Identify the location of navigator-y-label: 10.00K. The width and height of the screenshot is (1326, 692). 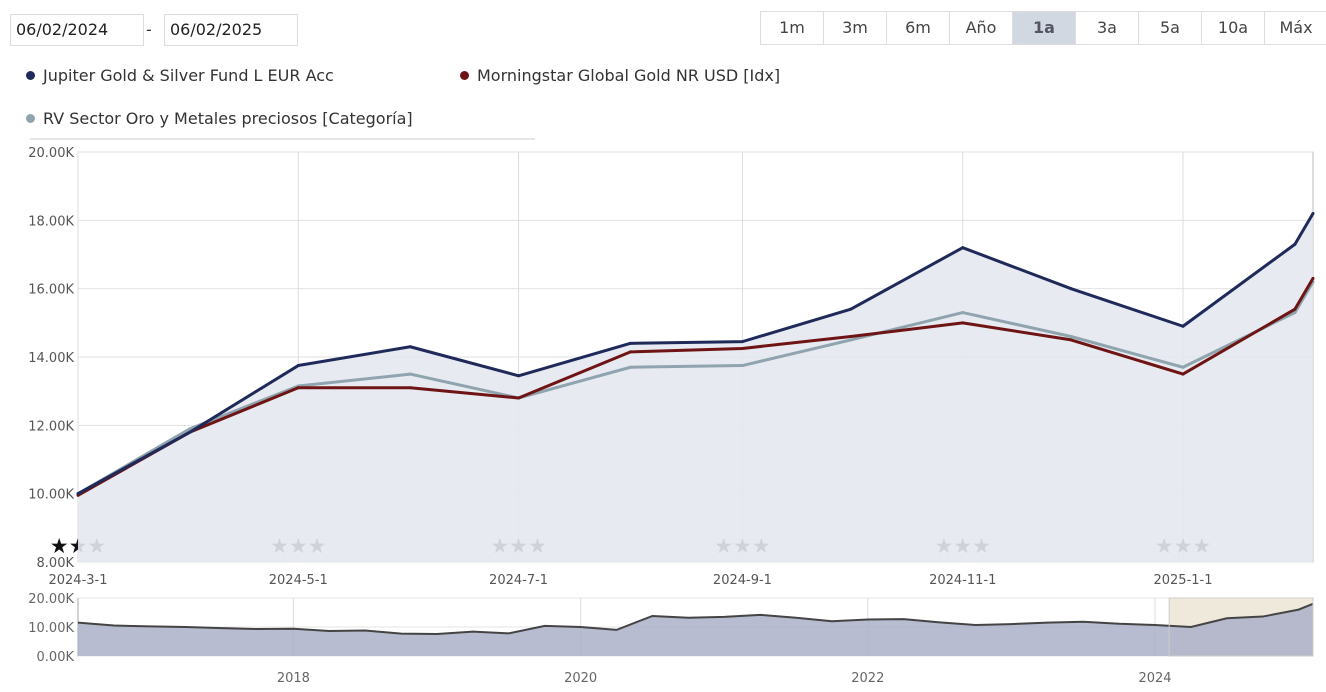
(51, 628).